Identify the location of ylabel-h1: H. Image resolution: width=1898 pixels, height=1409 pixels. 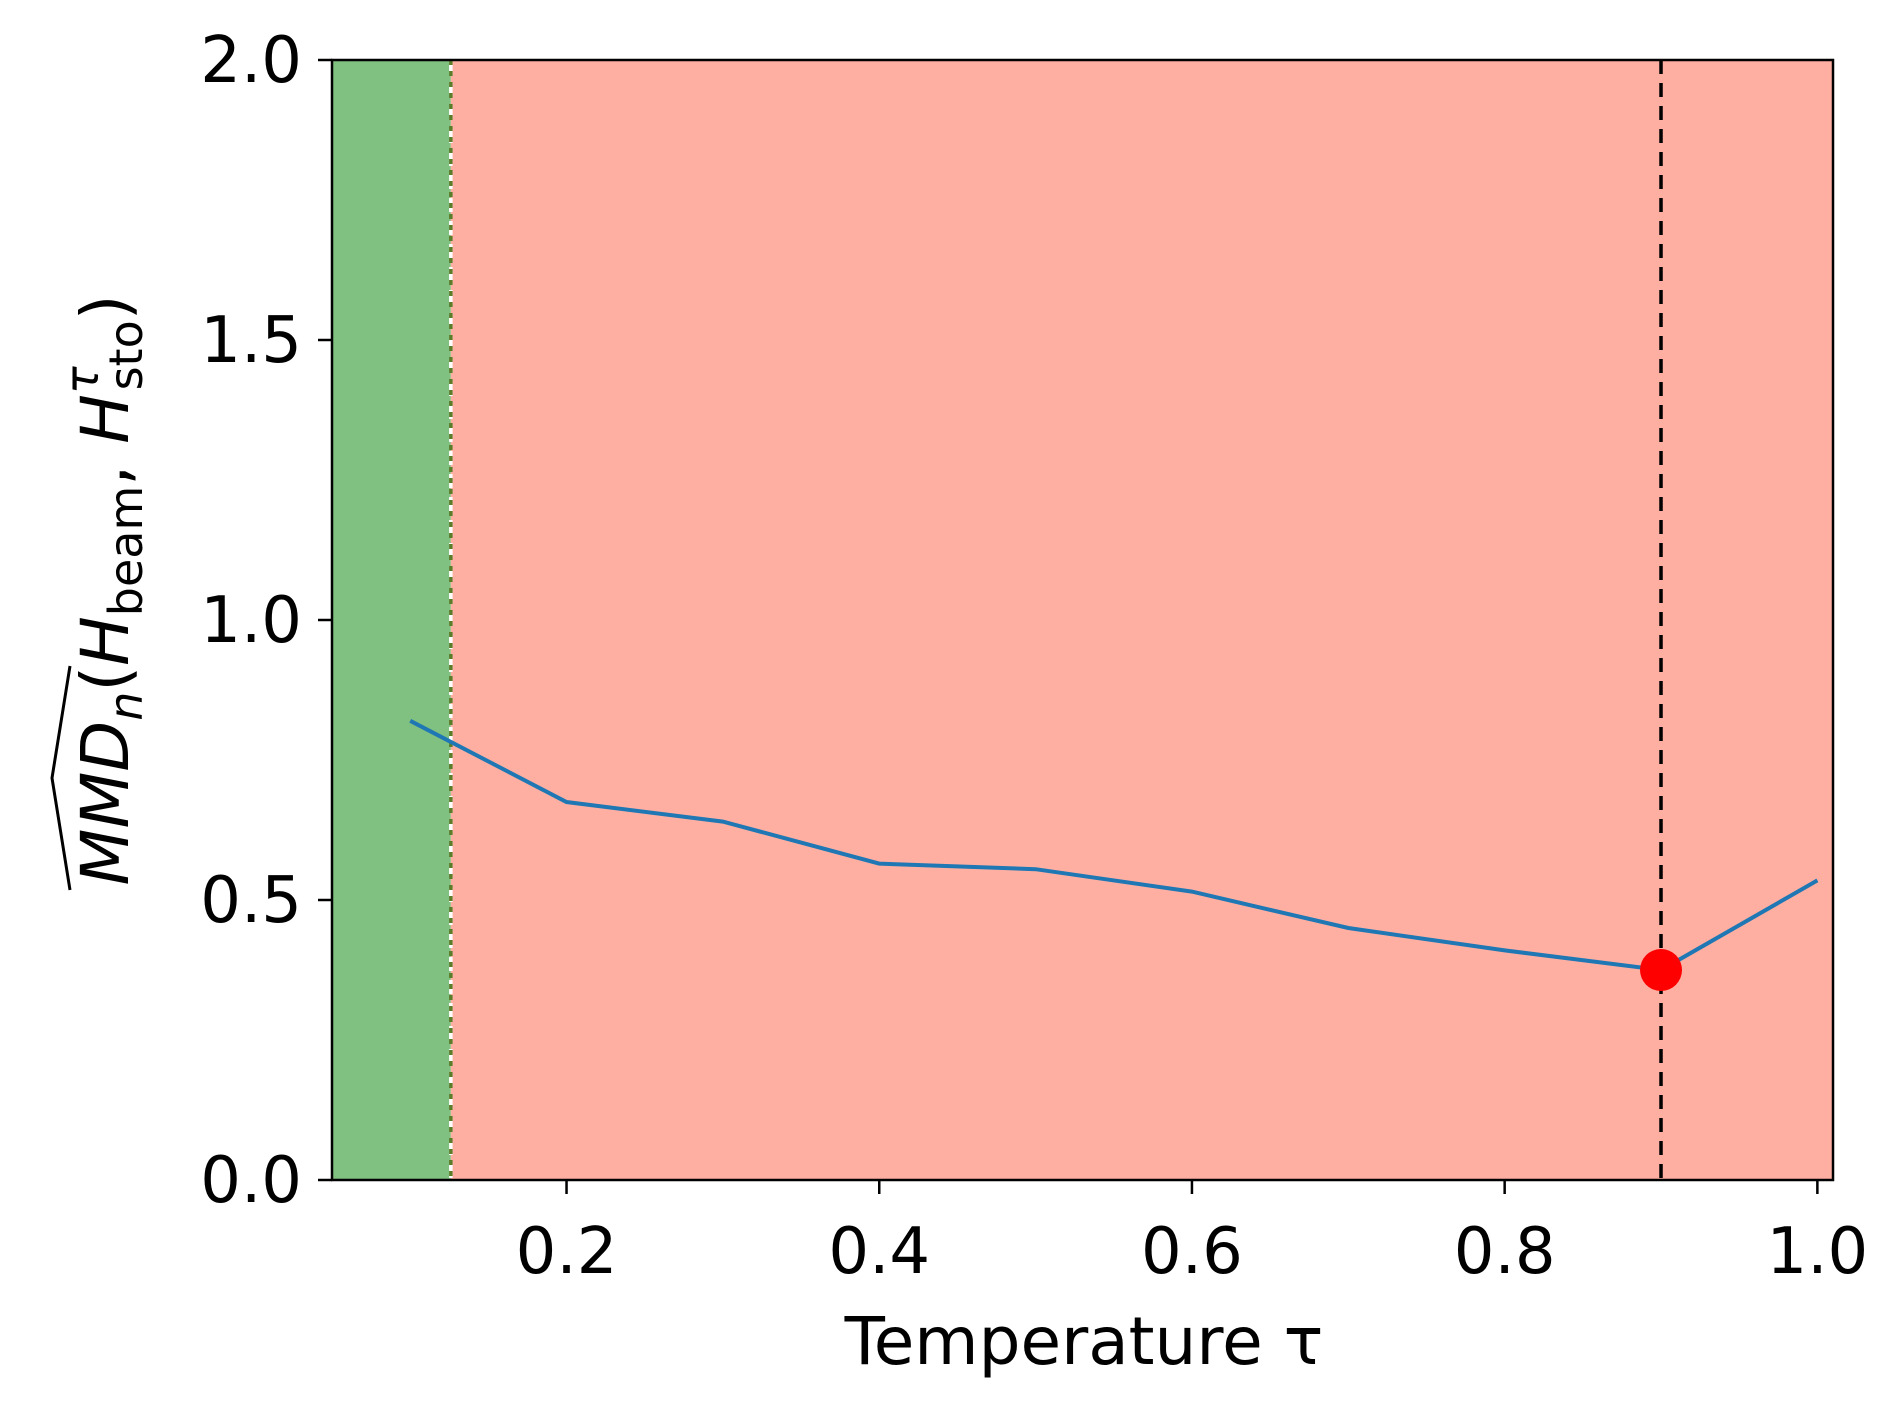
(105, 641).